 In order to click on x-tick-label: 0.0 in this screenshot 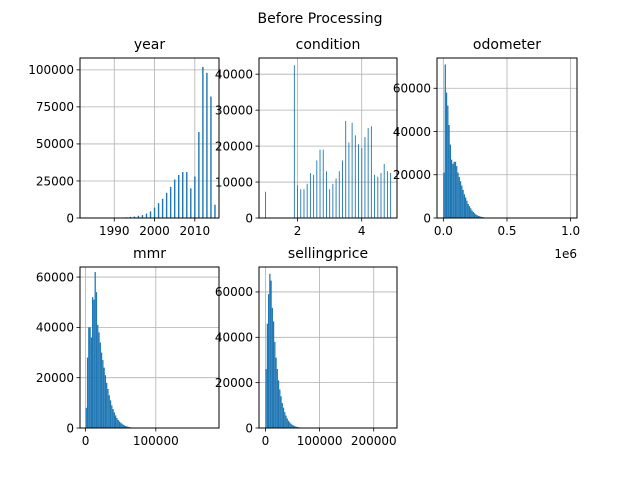, I will do `click(443, 231)`.